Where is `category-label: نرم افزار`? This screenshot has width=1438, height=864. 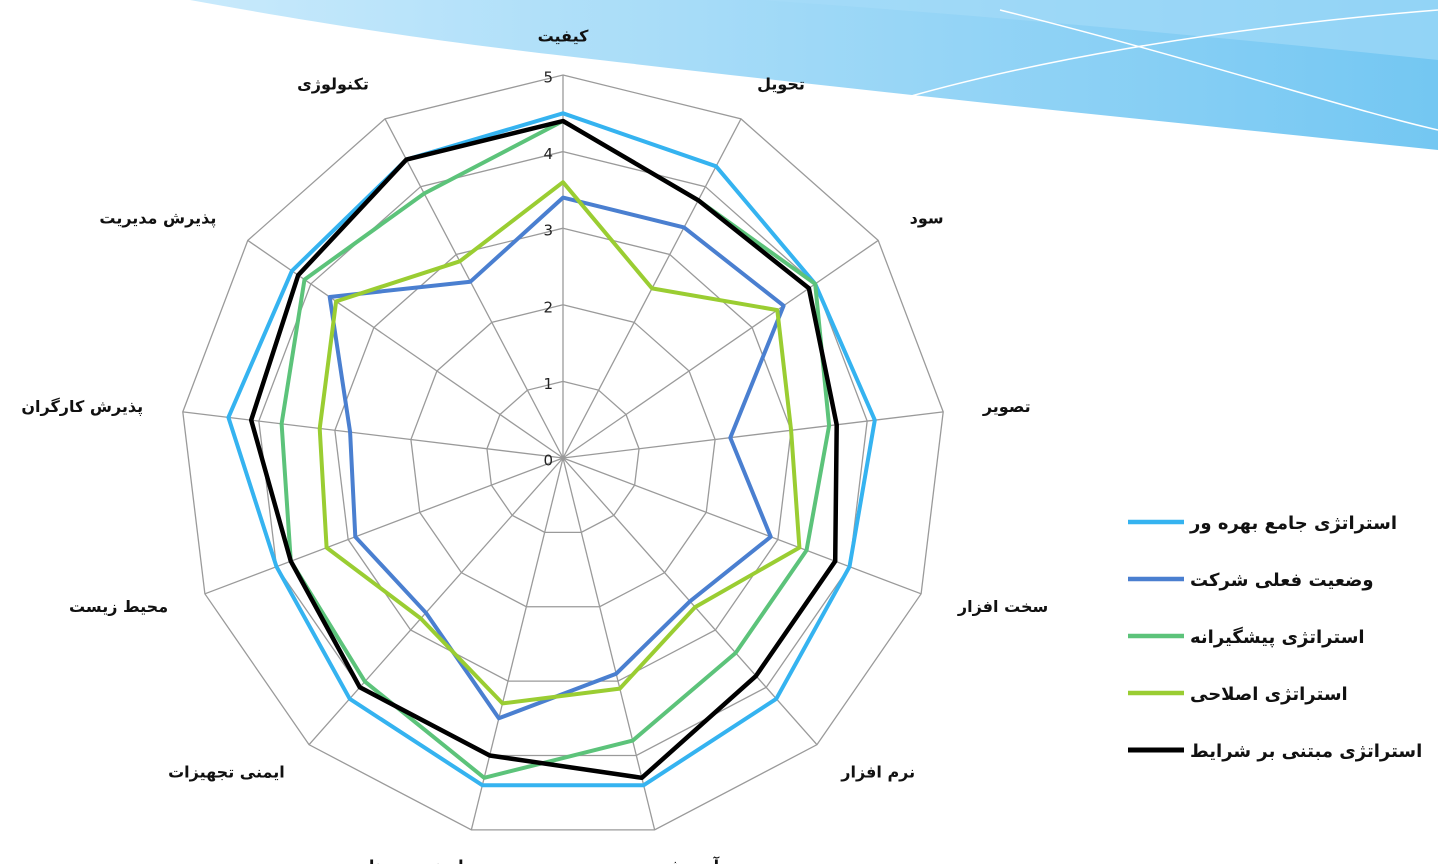 category-label: نرم افزار is located at coordinates (877, 772).